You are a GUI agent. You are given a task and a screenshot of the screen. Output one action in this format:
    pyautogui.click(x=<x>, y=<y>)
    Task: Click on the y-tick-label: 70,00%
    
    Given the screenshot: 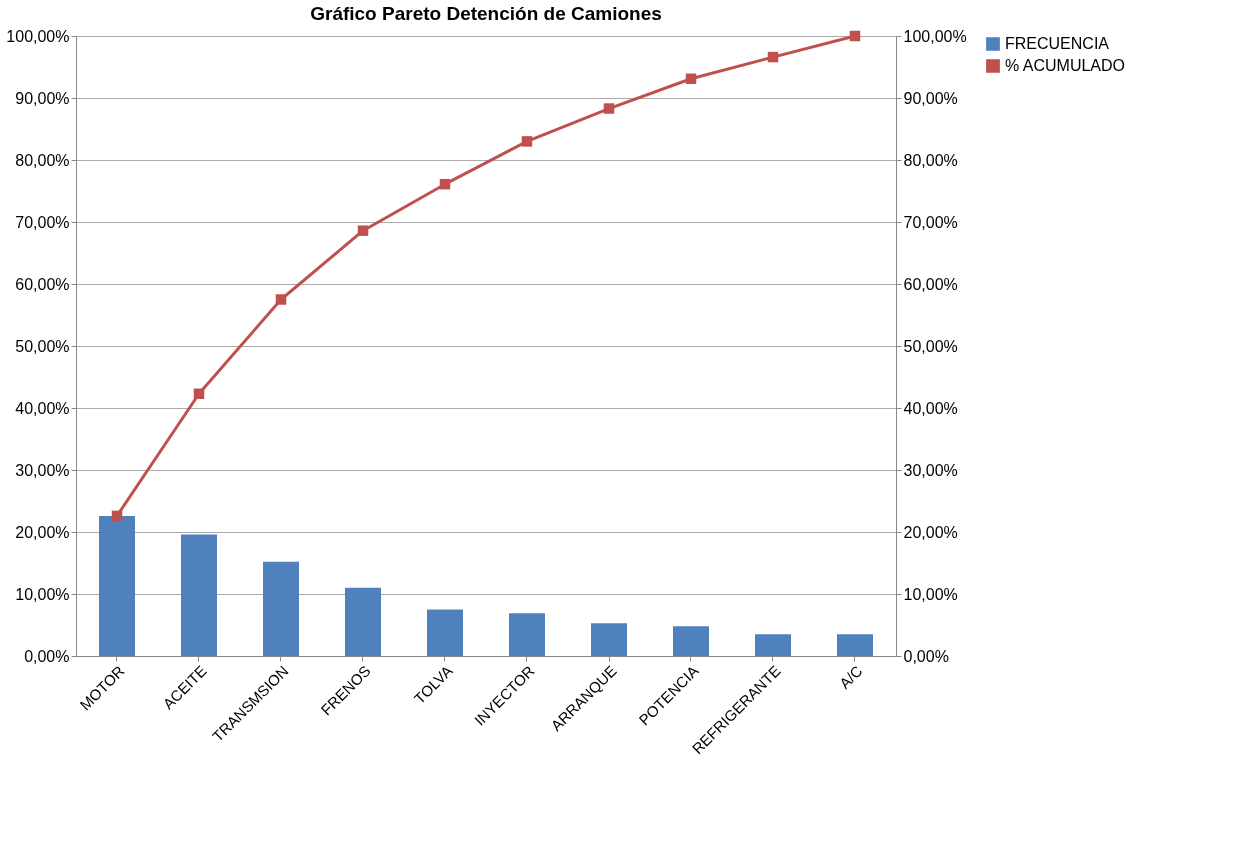 What is the action you would take?
    pyautogui.click(x=42, y=222)
    